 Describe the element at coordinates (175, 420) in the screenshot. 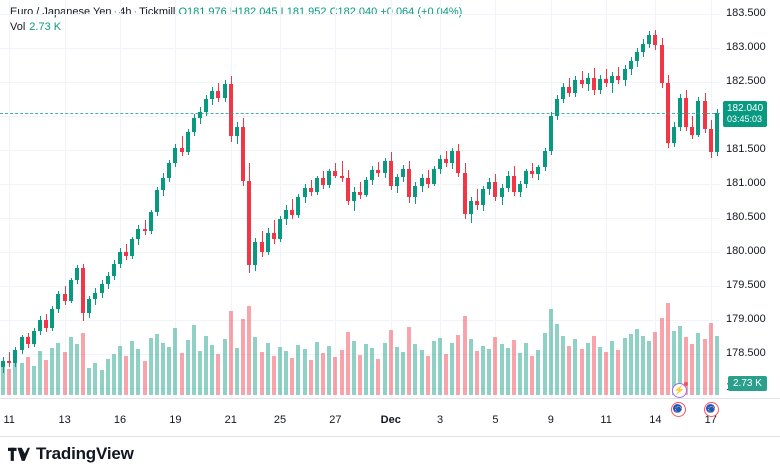

I see `time-axis-tick: 19` at that location.